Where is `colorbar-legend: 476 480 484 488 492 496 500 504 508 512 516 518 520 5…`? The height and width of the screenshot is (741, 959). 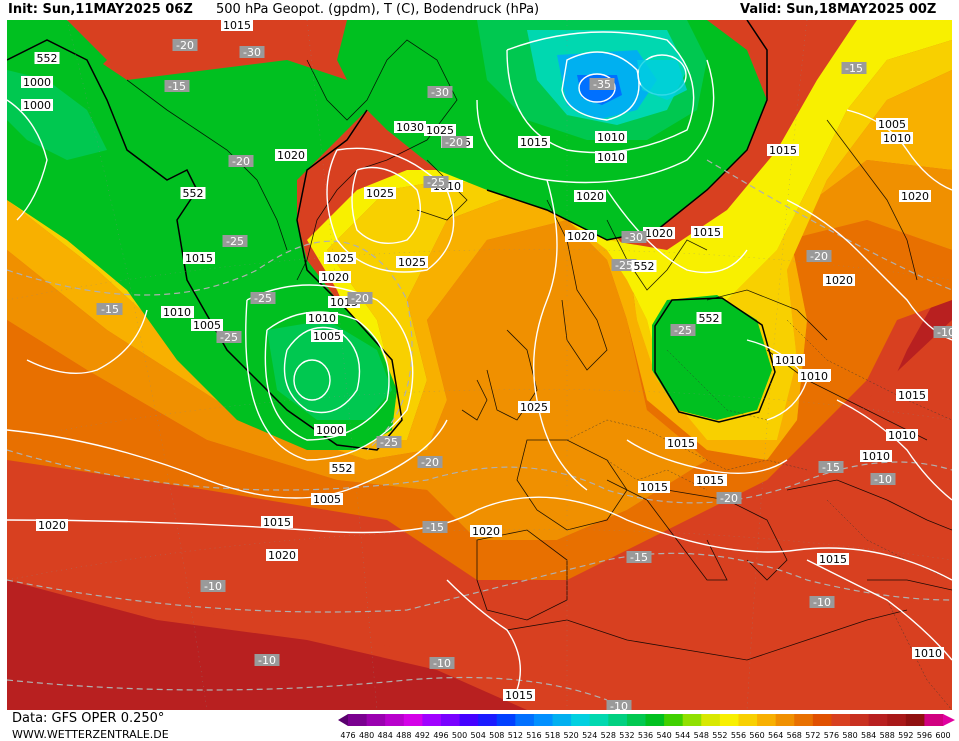
colorbar-legend: 476 480 484 488 492 496 500 504 508 512 516 518 520 5… is located at coordinates (646, 727).